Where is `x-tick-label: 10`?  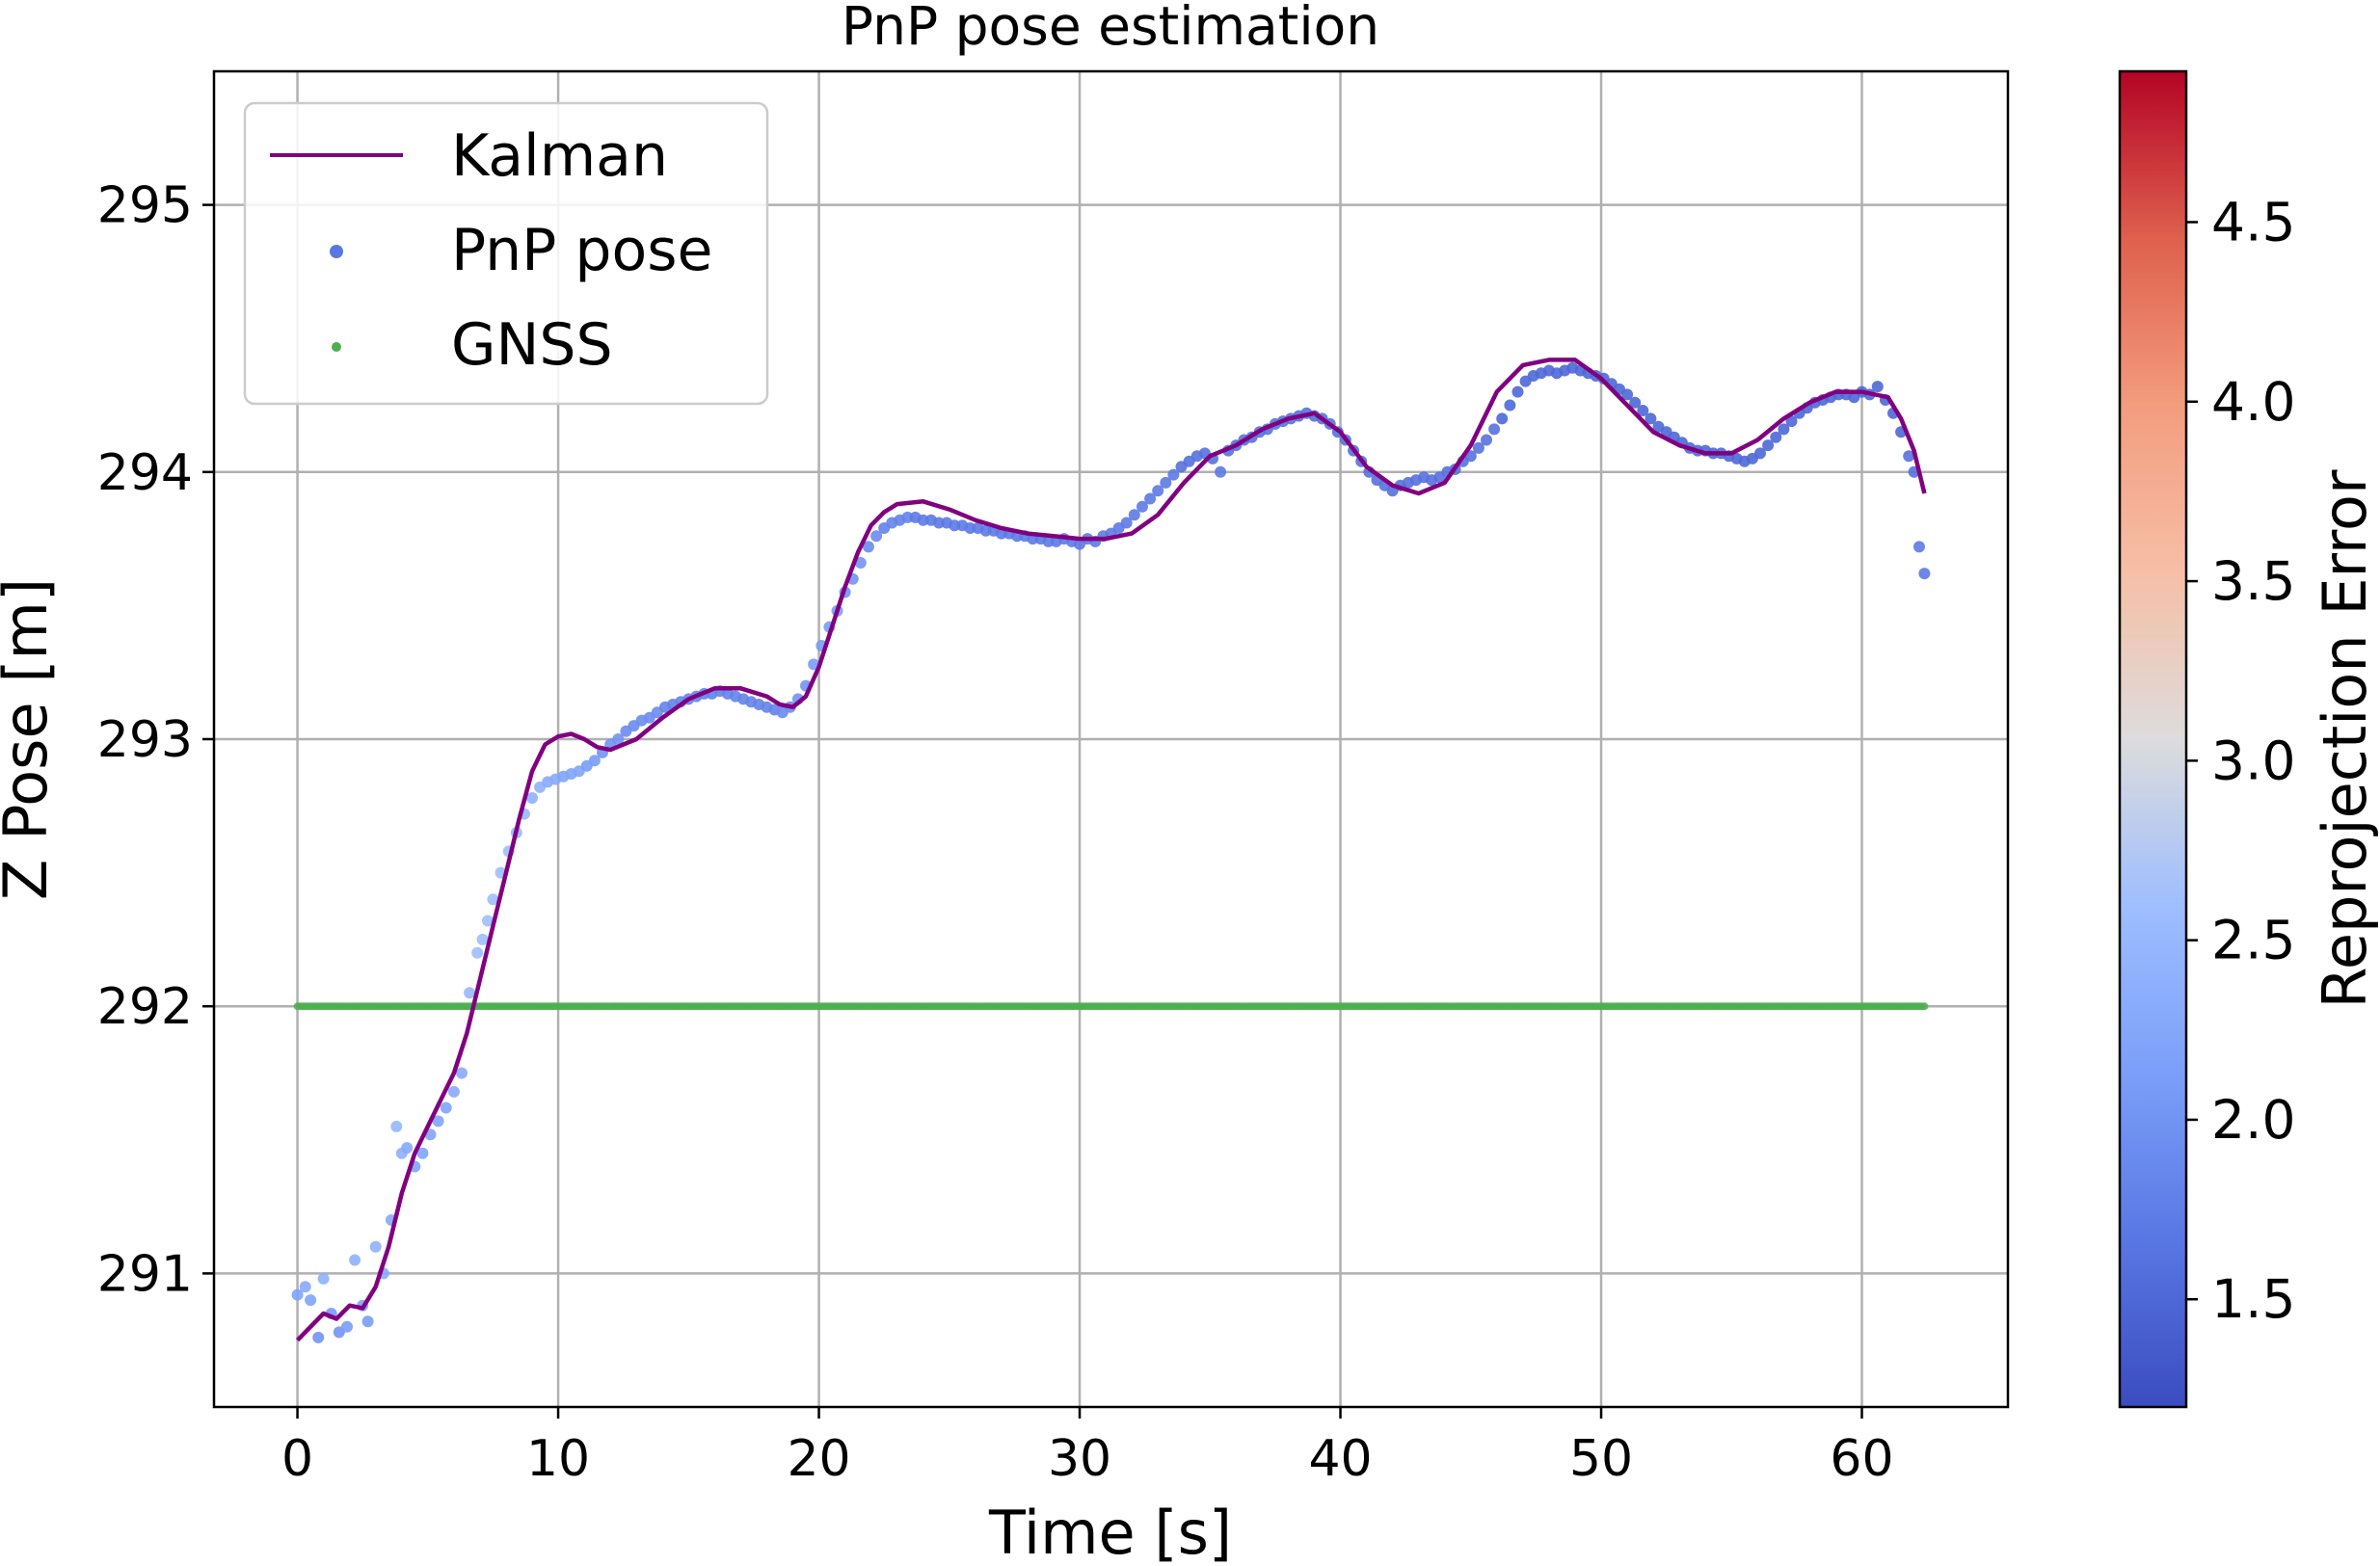
x-tick-label: 10 is located at coordinates (558, 1459).